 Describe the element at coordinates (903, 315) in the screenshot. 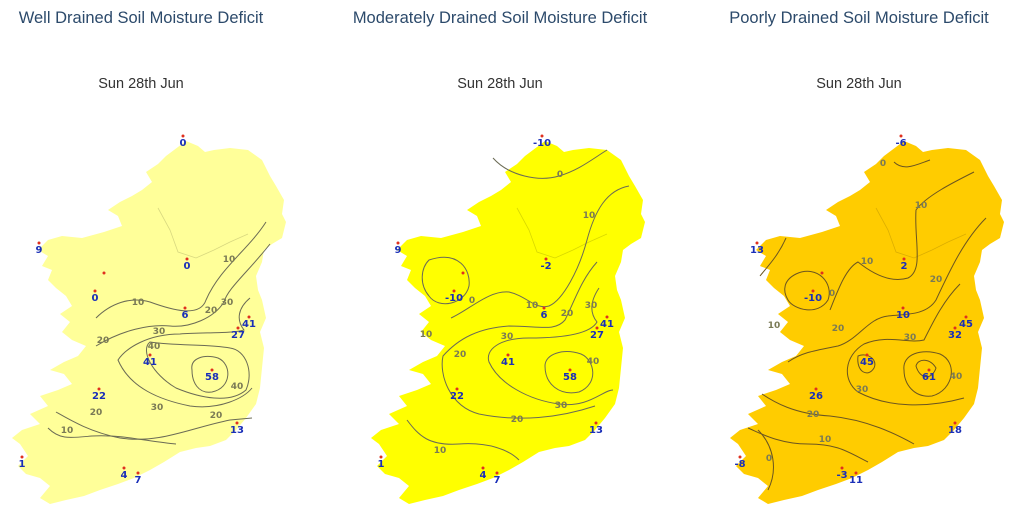

I see `station-value: 10` at that location.